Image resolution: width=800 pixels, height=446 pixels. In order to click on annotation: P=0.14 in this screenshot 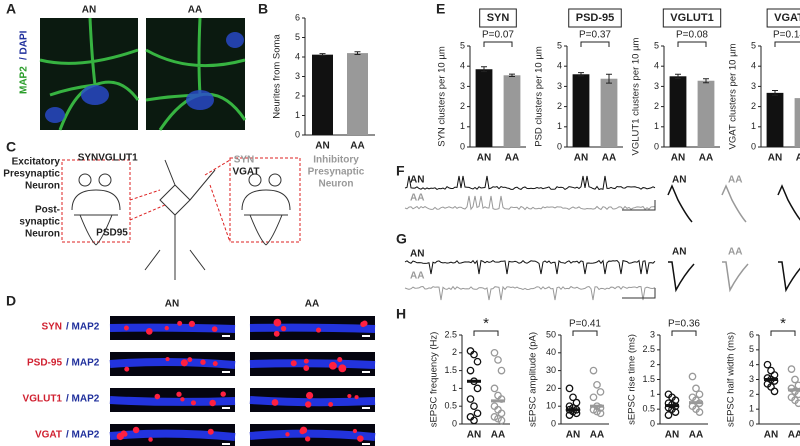, I will do `click(786, 35)`.